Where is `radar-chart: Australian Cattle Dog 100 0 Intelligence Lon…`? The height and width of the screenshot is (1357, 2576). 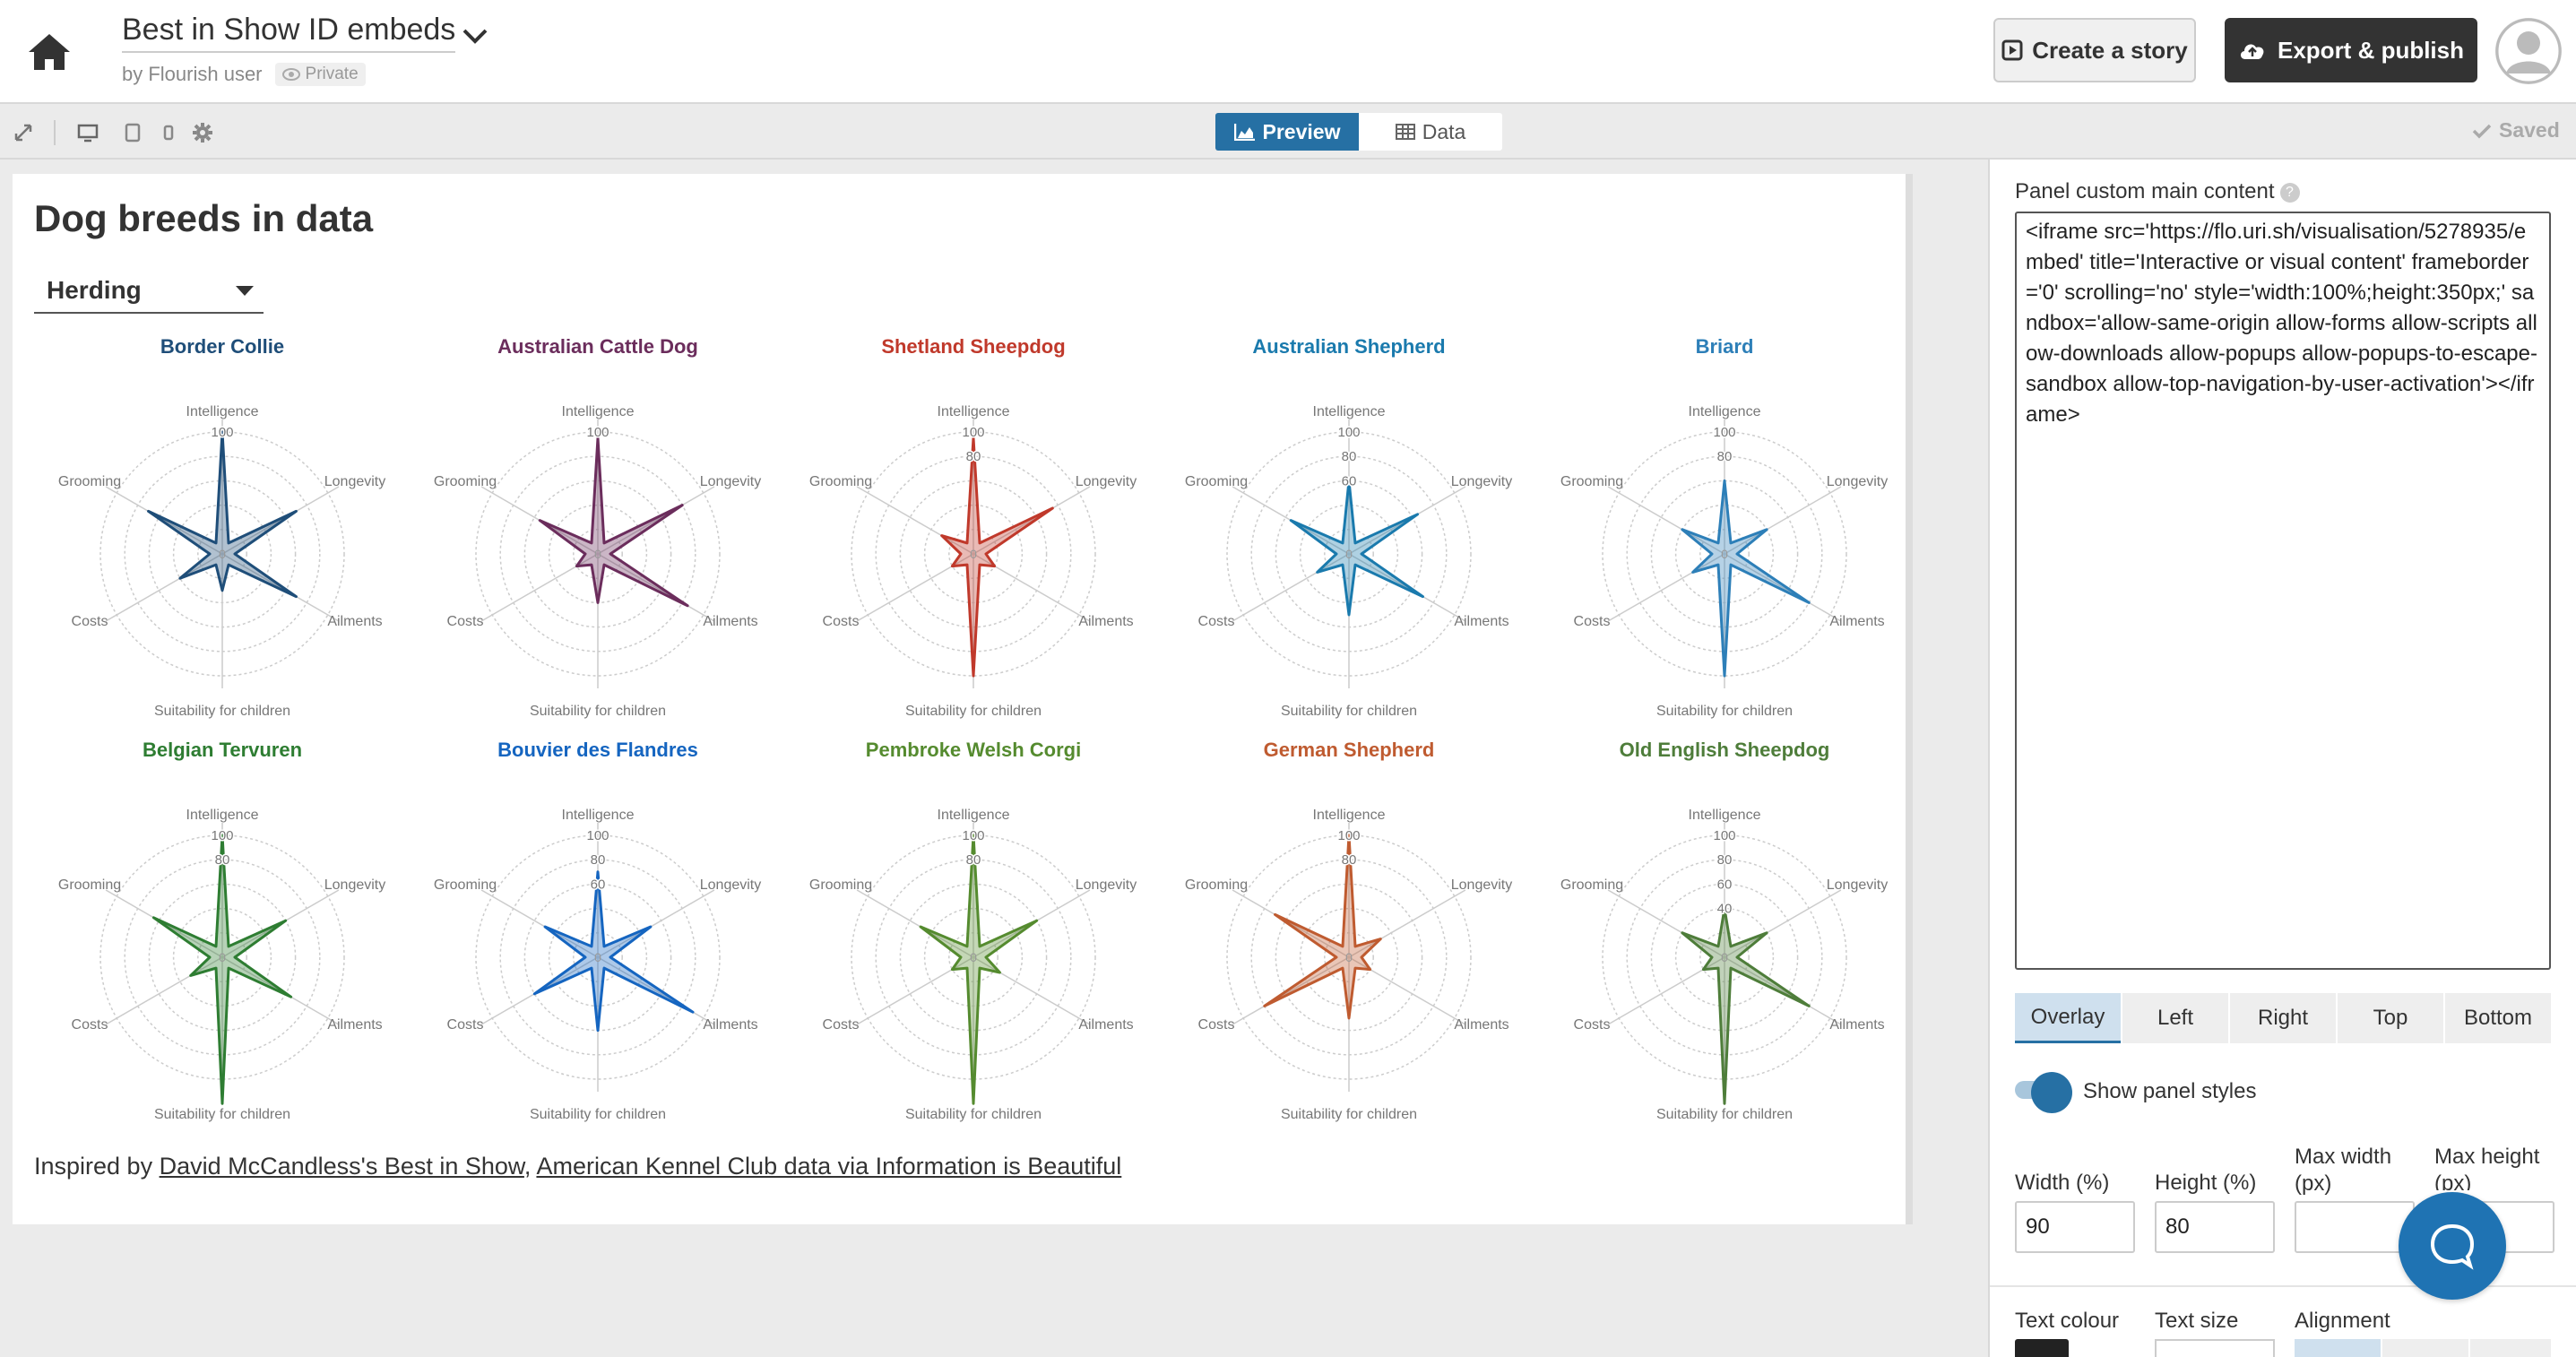
radar-chart: Australian Cattle Dog 100 0 Intelligence Lon… is located at coordinates (598, 537).